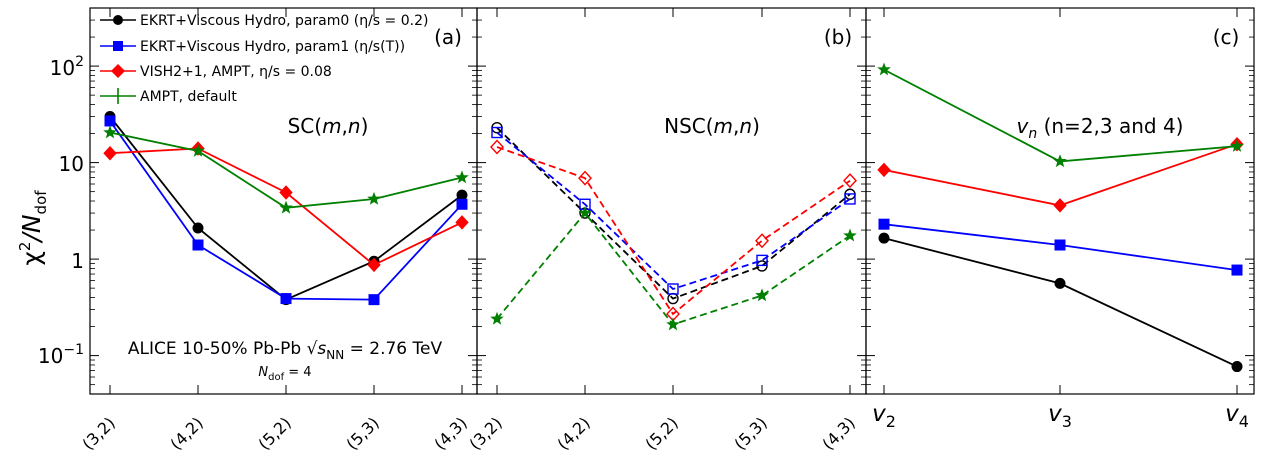 This screenshot has width=1264, height=461. Describe the element at coordinates (884, 416) in the screenshot. I see `x-tick-label-v2: v2` at that location.